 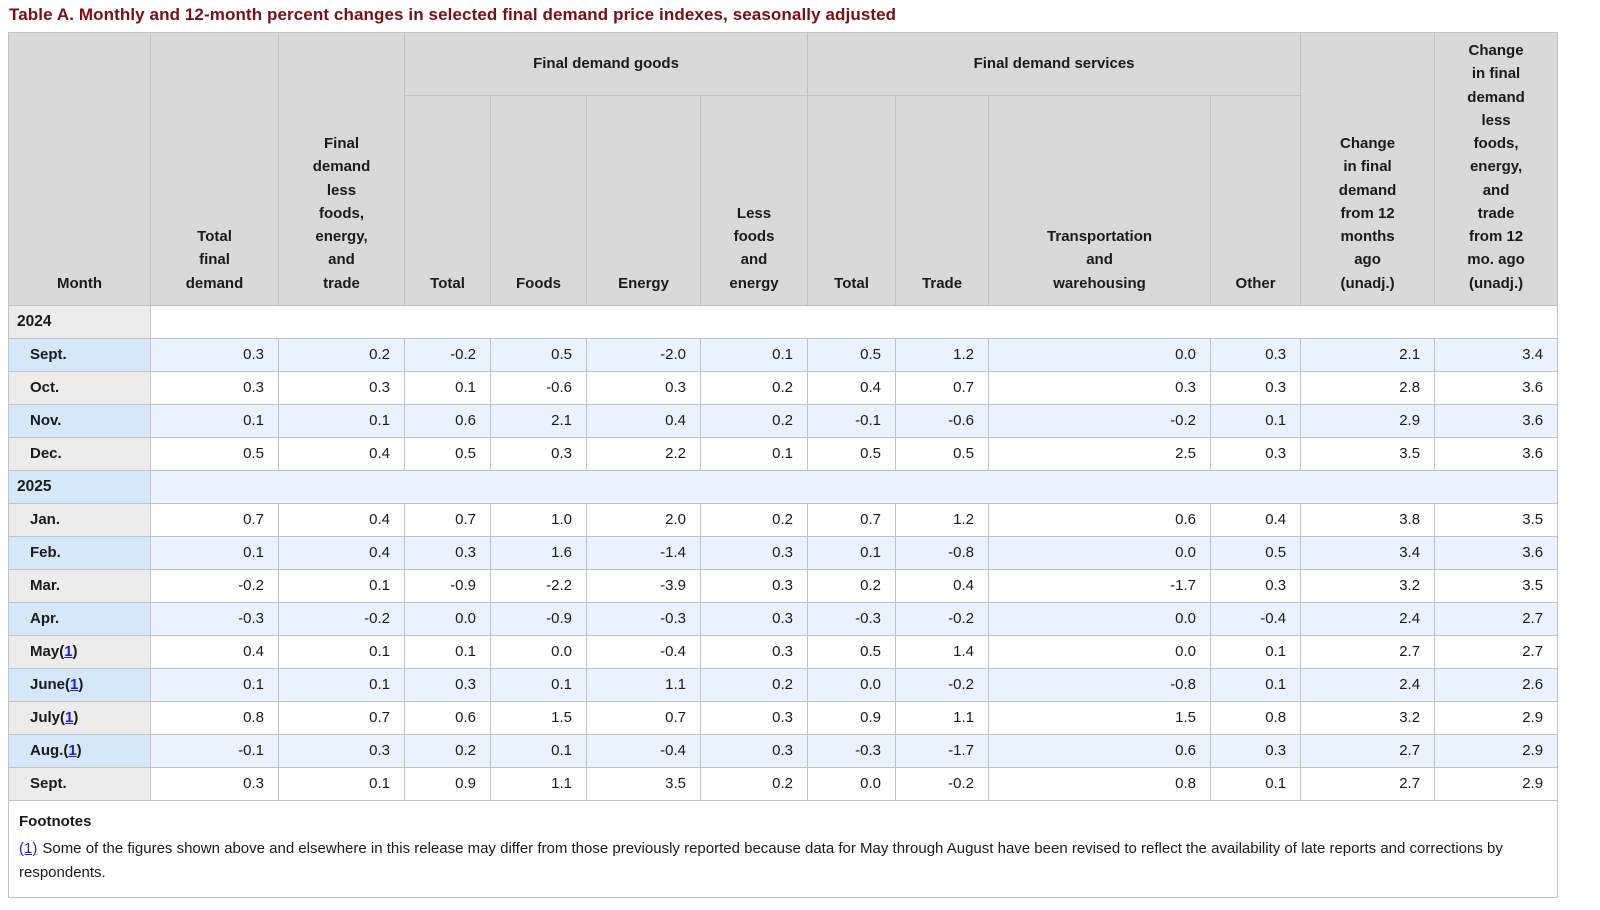 What do you see at coordinates (606, 64) in the screenshot?
I see `col-group-final-demand-goods: Final demand goods` at bounding box center [606, 64].